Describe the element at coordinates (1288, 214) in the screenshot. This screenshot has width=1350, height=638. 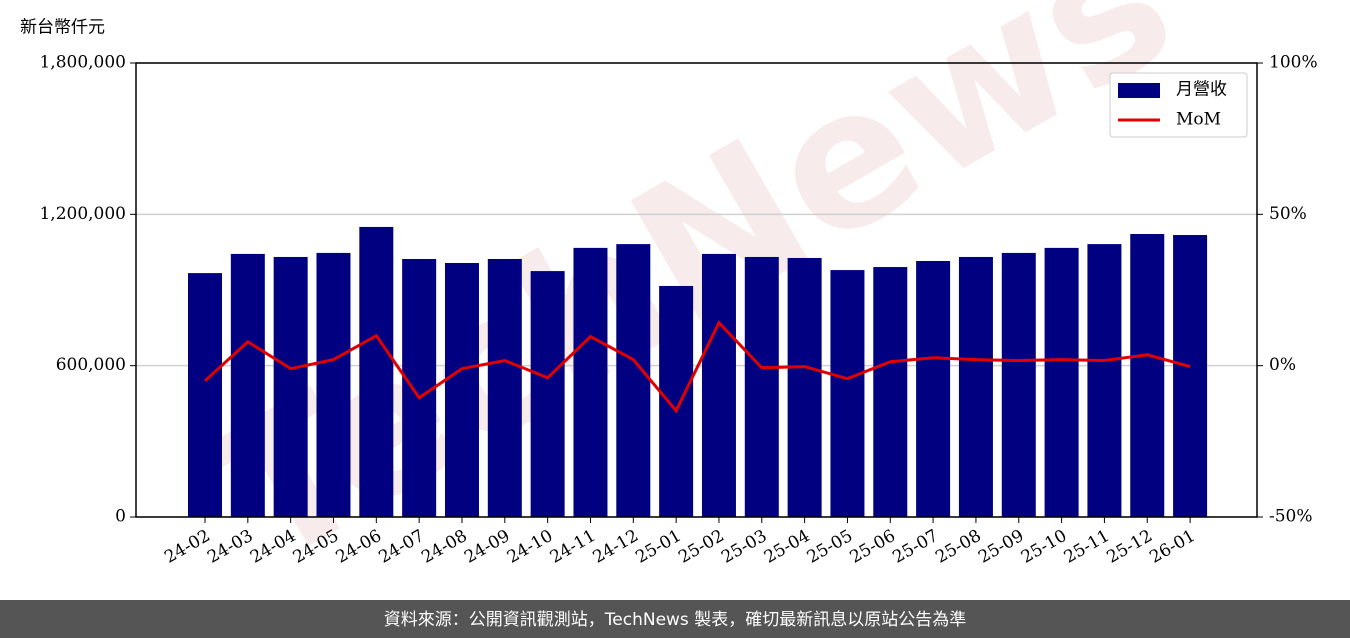
I see `y2-tick-label: 50%` at that location.